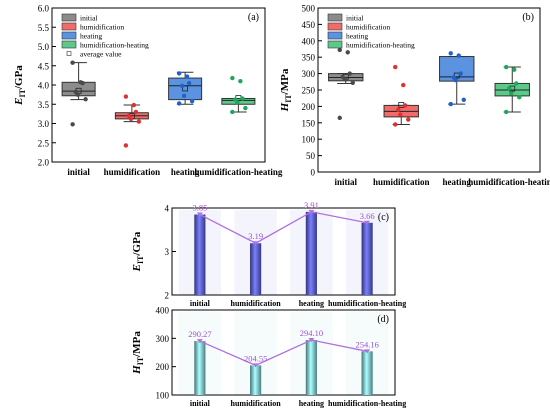 This screenshot has width=550, height=410. I want to click on y-tick-label: 300, so click(309, 74).